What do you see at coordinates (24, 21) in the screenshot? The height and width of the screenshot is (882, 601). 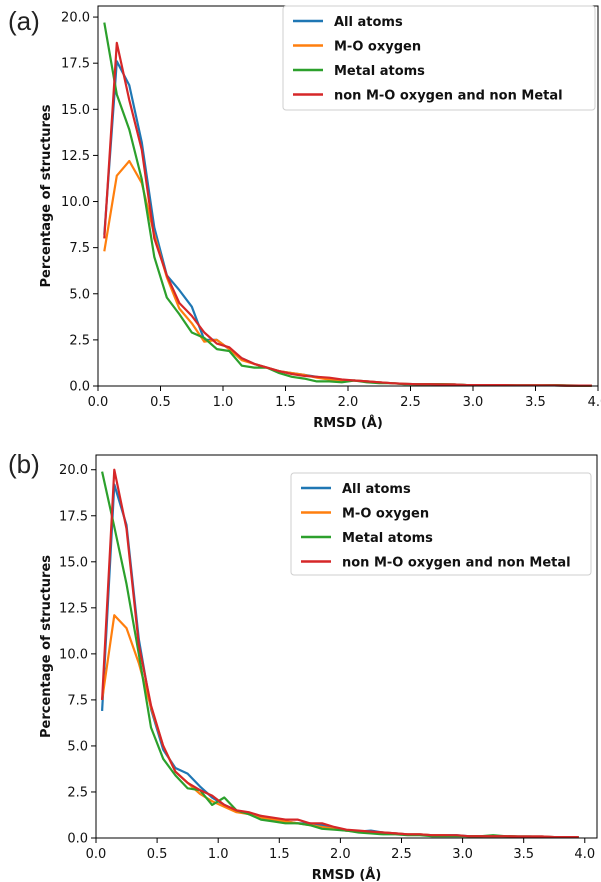 I see `panel-label: (a)` at bounding box center [24, 21].